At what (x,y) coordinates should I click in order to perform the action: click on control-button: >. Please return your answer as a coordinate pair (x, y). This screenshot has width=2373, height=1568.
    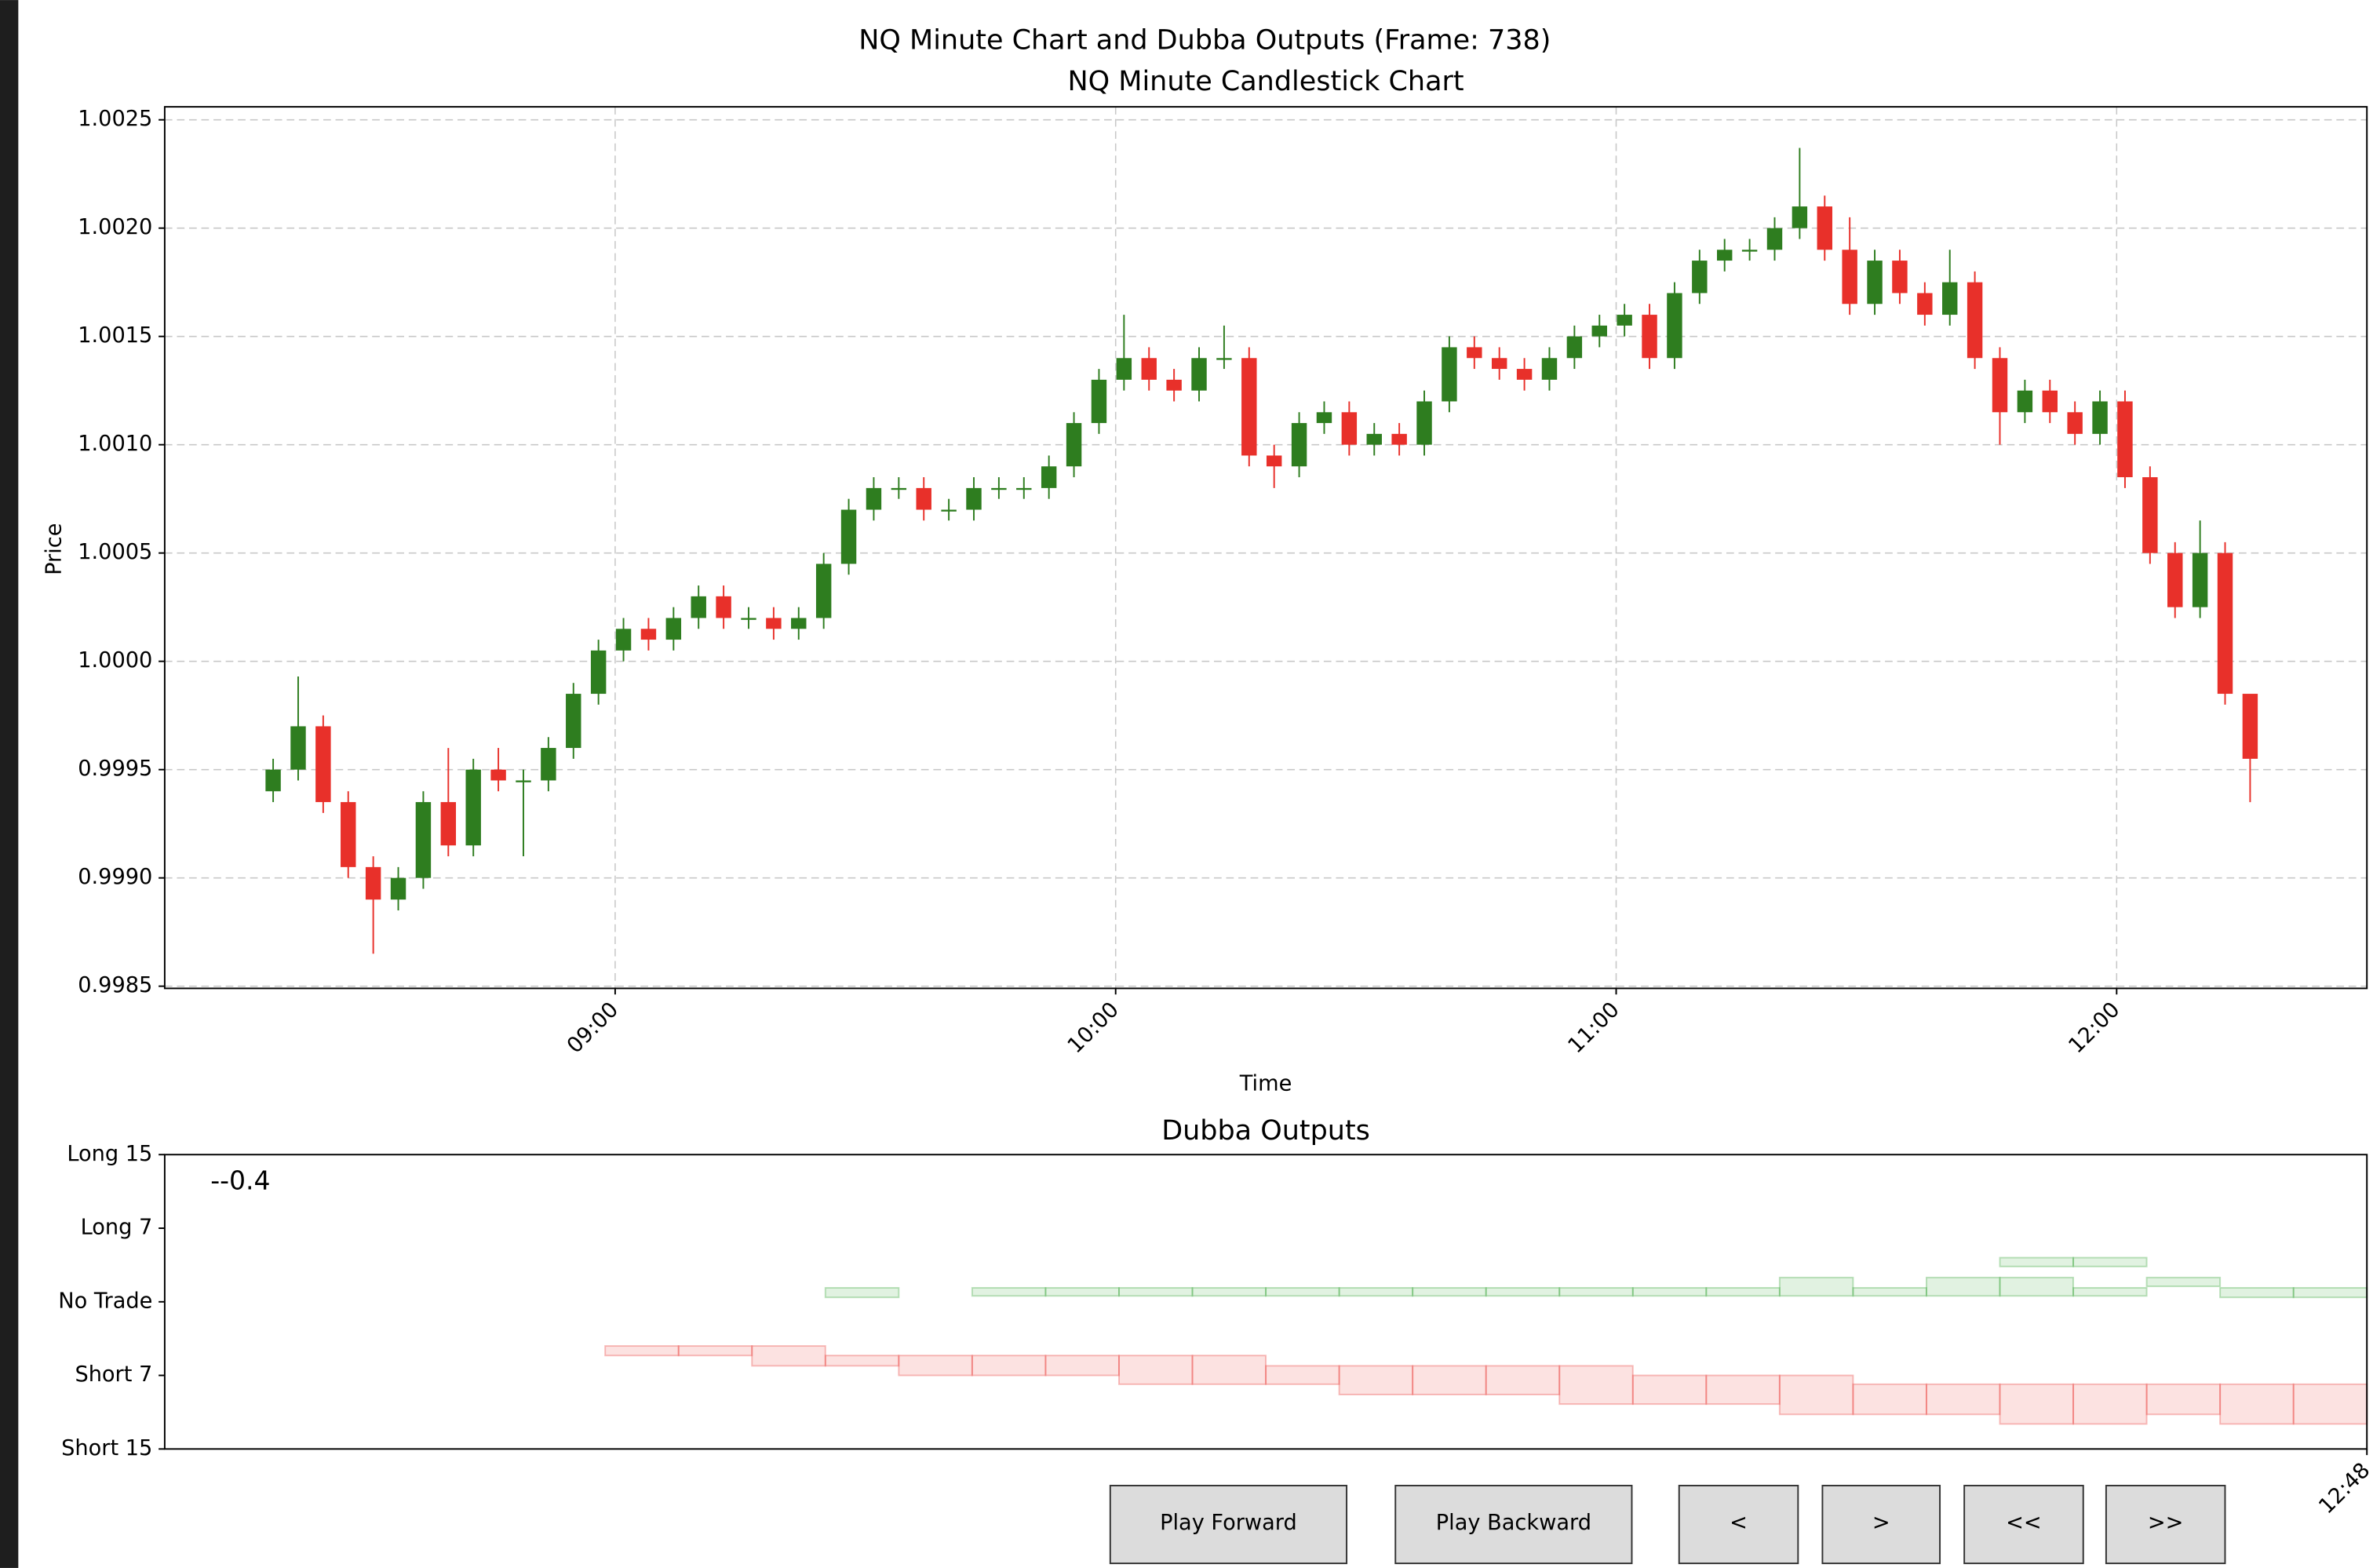
    Looking at the image, I should click on (1881, 1525).